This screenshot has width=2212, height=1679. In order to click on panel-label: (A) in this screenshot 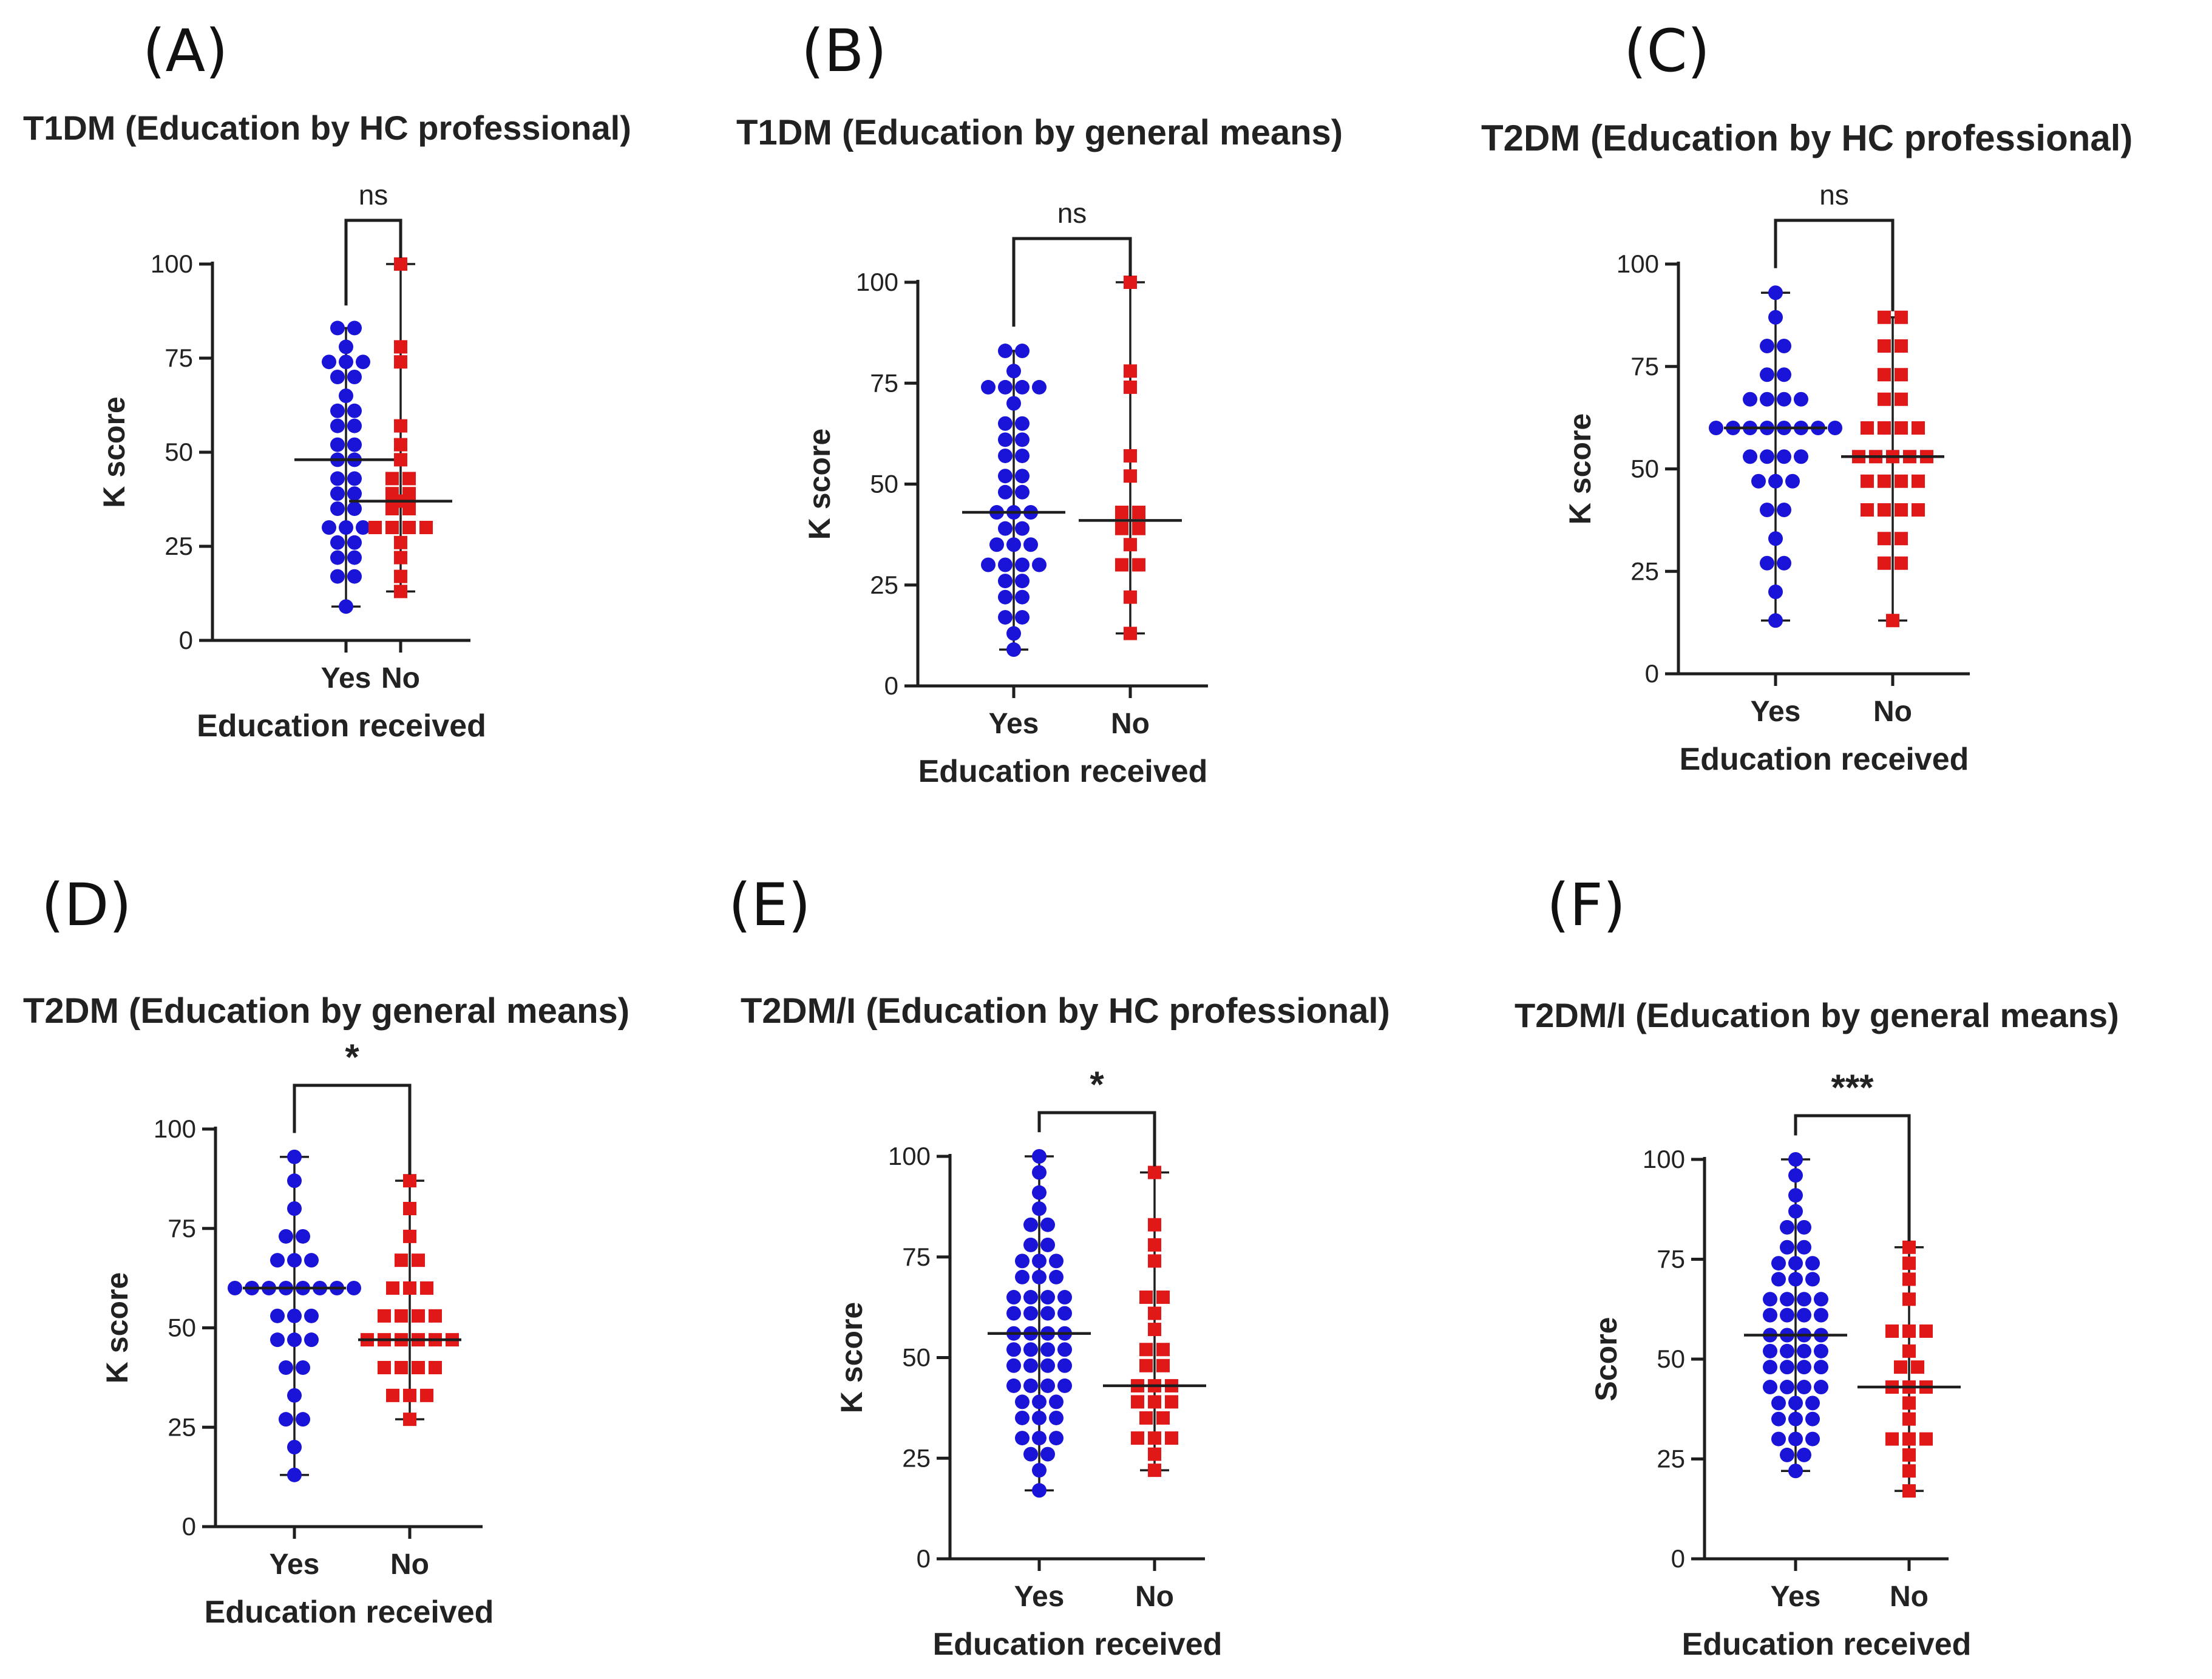, I will do `click(185, 51)`.